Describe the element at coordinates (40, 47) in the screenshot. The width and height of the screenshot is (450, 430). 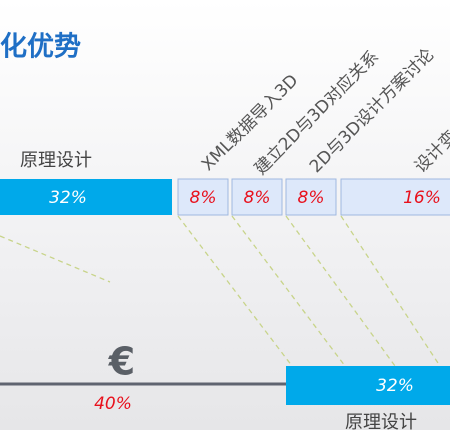
I see `title: 化优势` at that location.